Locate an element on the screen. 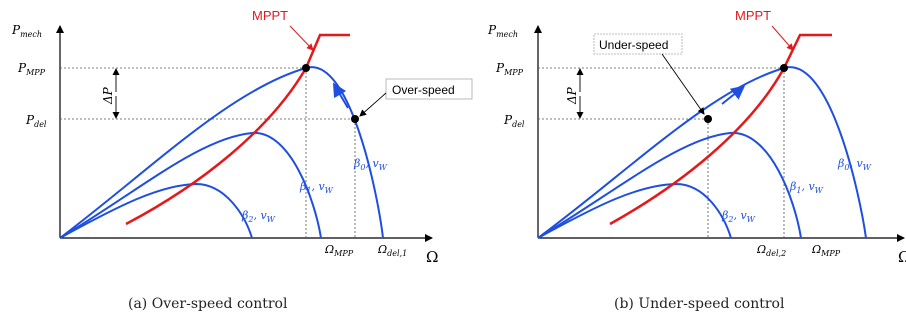 Image resolution: width=906 pixels, height=325 pixels. tick-omega-del2: Ωdel,2 is located at coordinates (771, 250).